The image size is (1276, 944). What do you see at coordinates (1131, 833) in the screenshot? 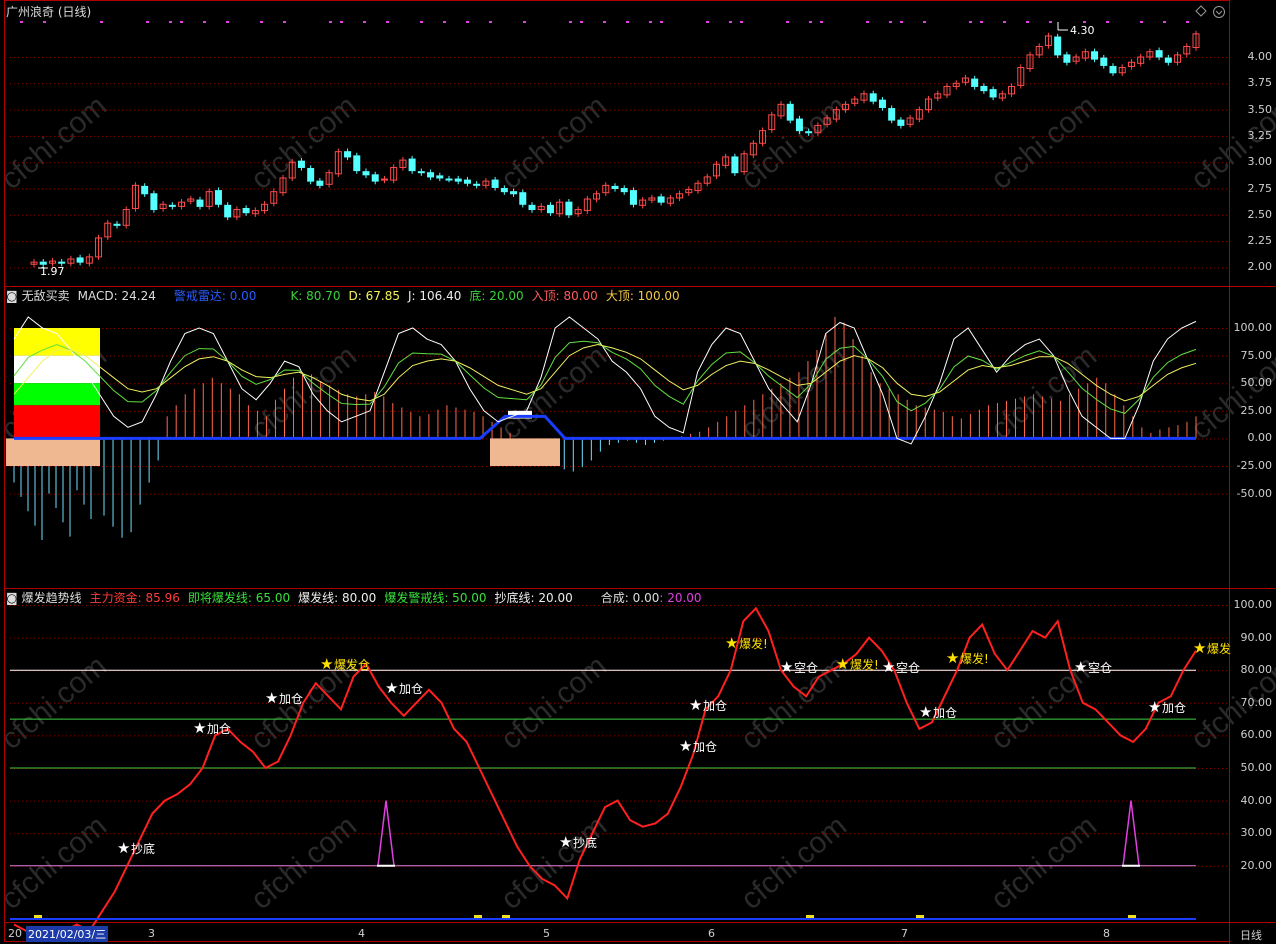
I see `composite-spike` at bounding box center [1131, 833].